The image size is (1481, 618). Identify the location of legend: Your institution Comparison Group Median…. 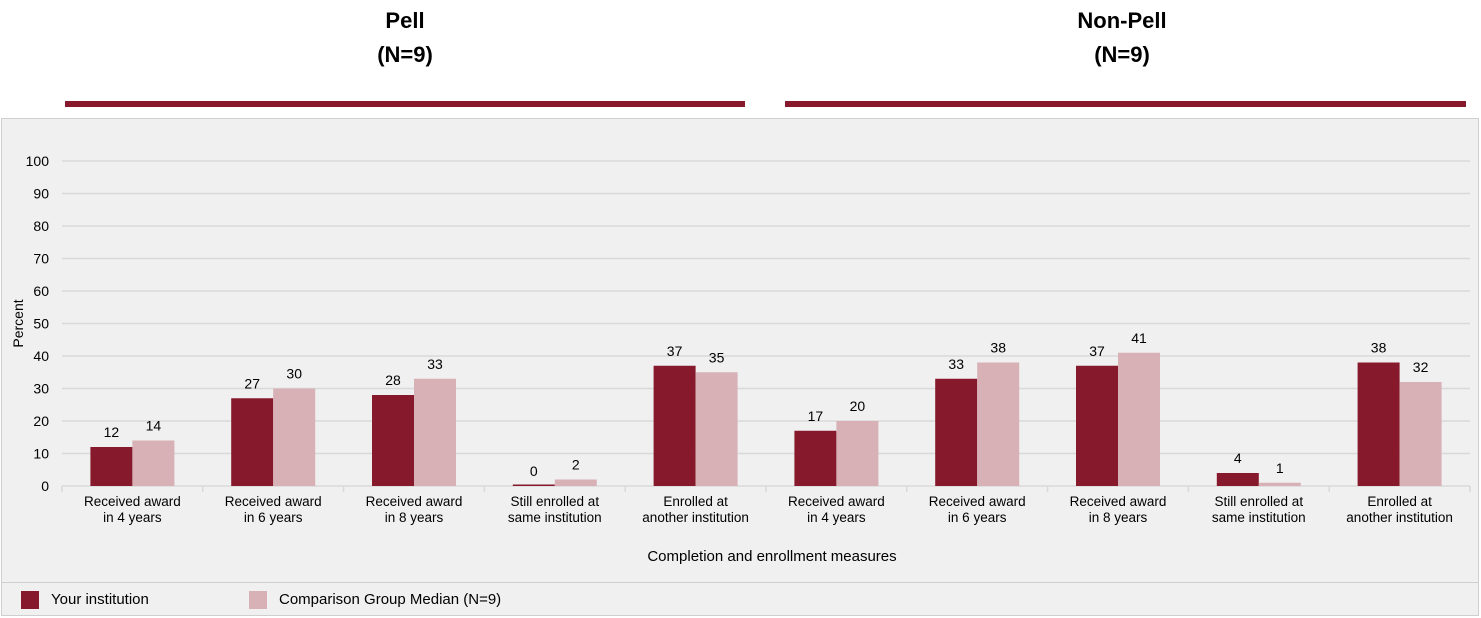
(740, 599).